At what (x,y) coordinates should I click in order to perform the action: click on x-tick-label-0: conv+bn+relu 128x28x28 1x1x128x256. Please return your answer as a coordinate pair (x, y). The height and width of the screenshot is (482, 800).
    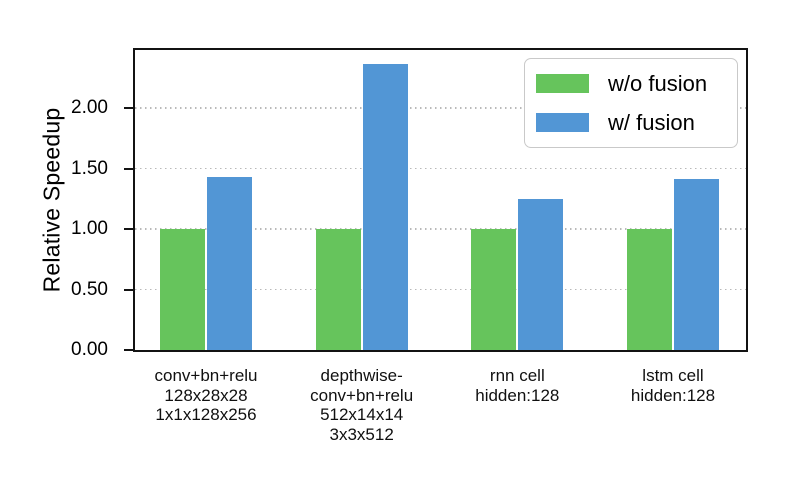
    Looking at the image, I should click on (206, 395).